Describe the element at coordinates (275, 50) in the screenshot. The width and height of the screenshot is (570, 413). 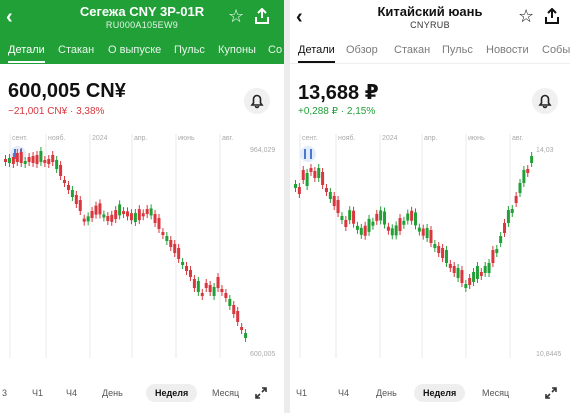
I see `tab-more: Со` at that location.